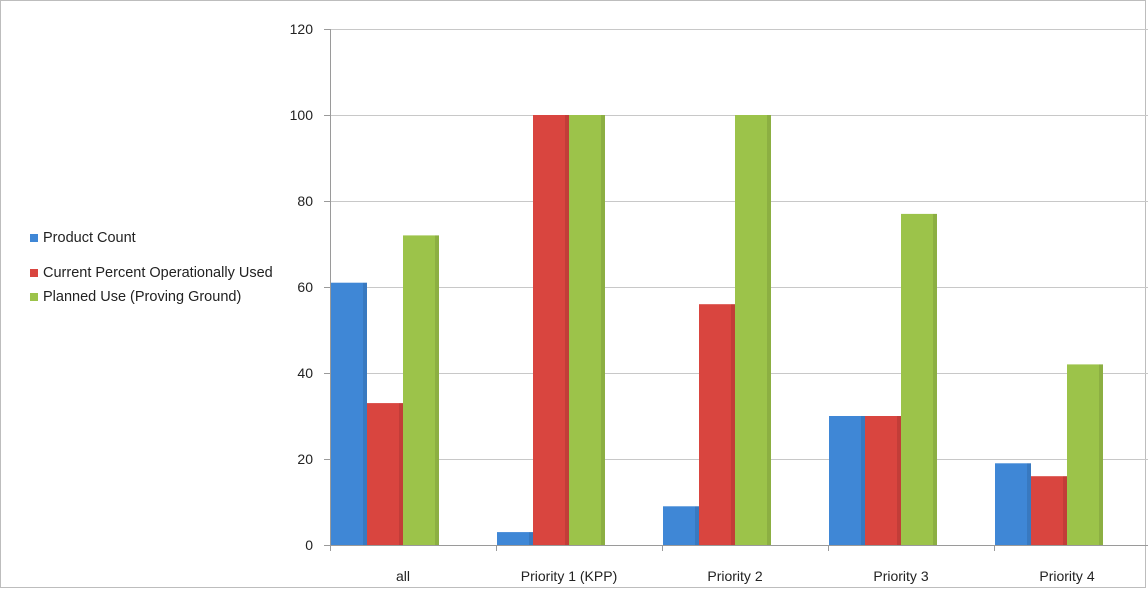  Describe the element at coordinates (403, 576) in the screenshot. I see `x-tick-label: all` at that location.